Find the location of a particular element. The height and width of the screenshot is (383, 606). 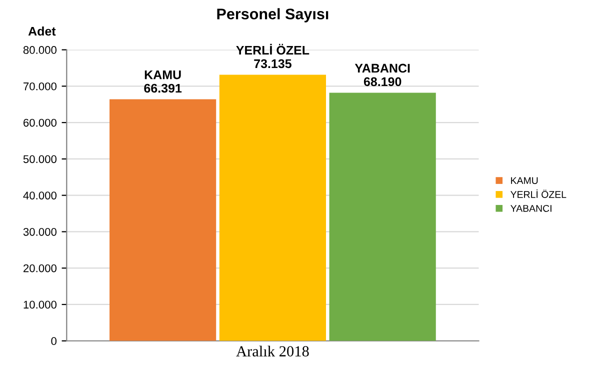

y-tick-label: 0 is located at coordinates (54, 341).